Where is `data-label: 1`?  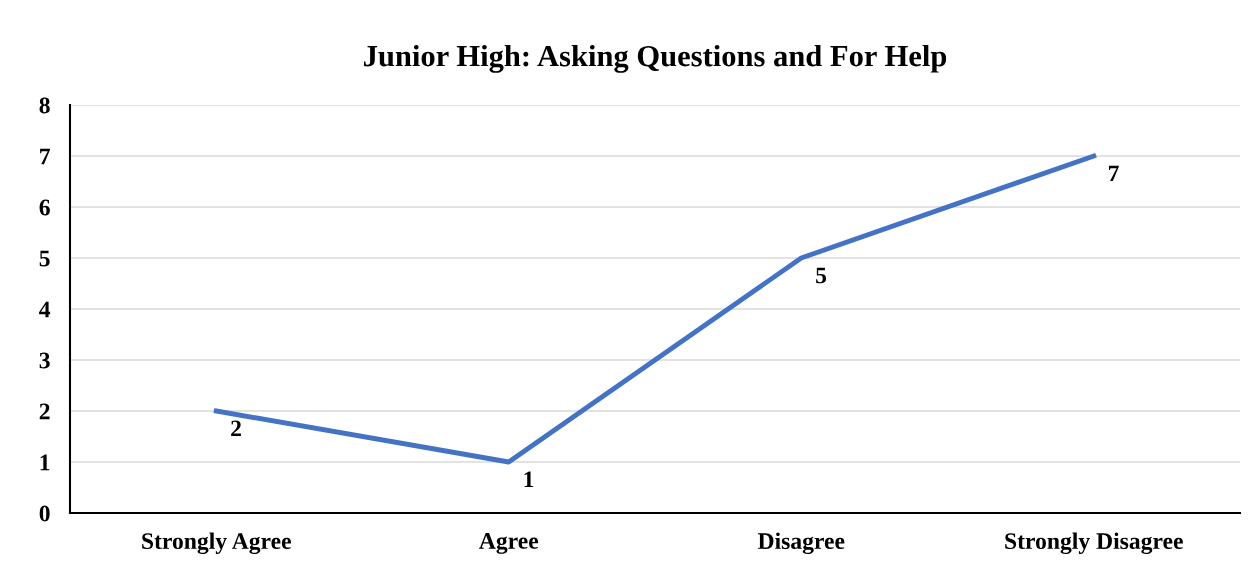 data-label: 1 is located at coordinates (529, 479).